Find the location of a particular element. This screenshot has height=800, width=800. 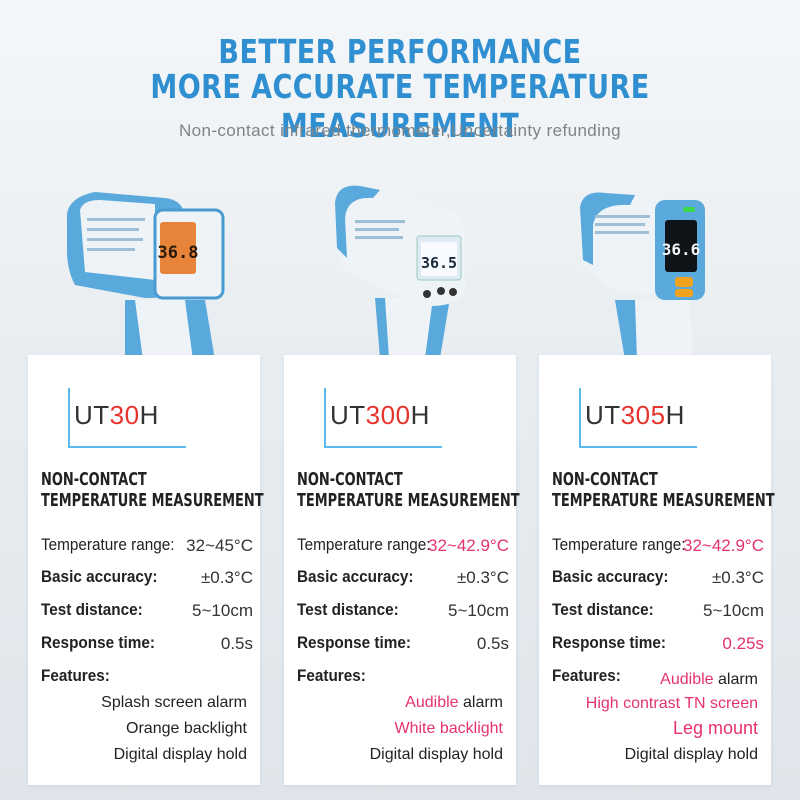

thermometer-ut300h-image: 36.5 is located at coordinates (399, 271).